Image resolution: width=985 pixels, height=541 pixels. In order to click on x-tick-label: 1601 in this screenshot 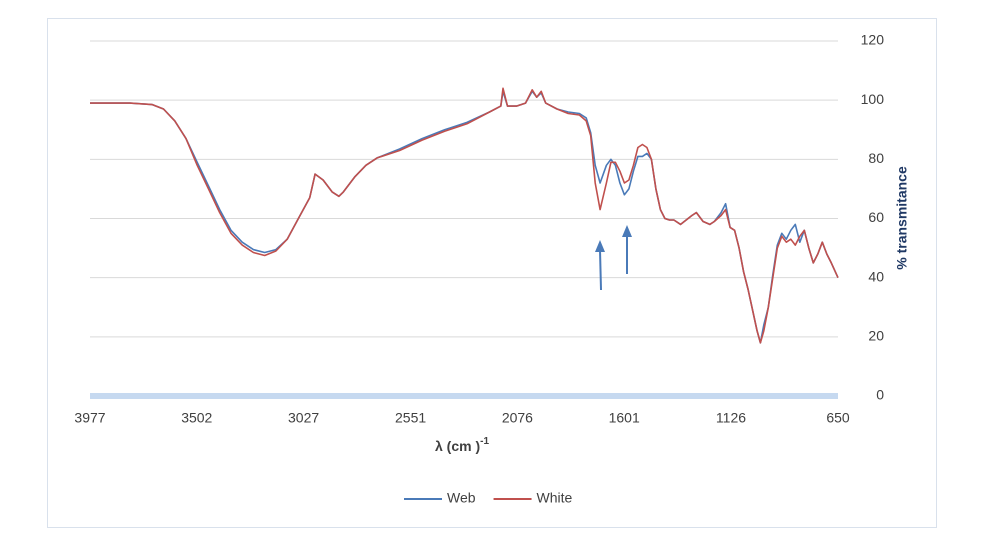, I will do `click(624, 418)`.